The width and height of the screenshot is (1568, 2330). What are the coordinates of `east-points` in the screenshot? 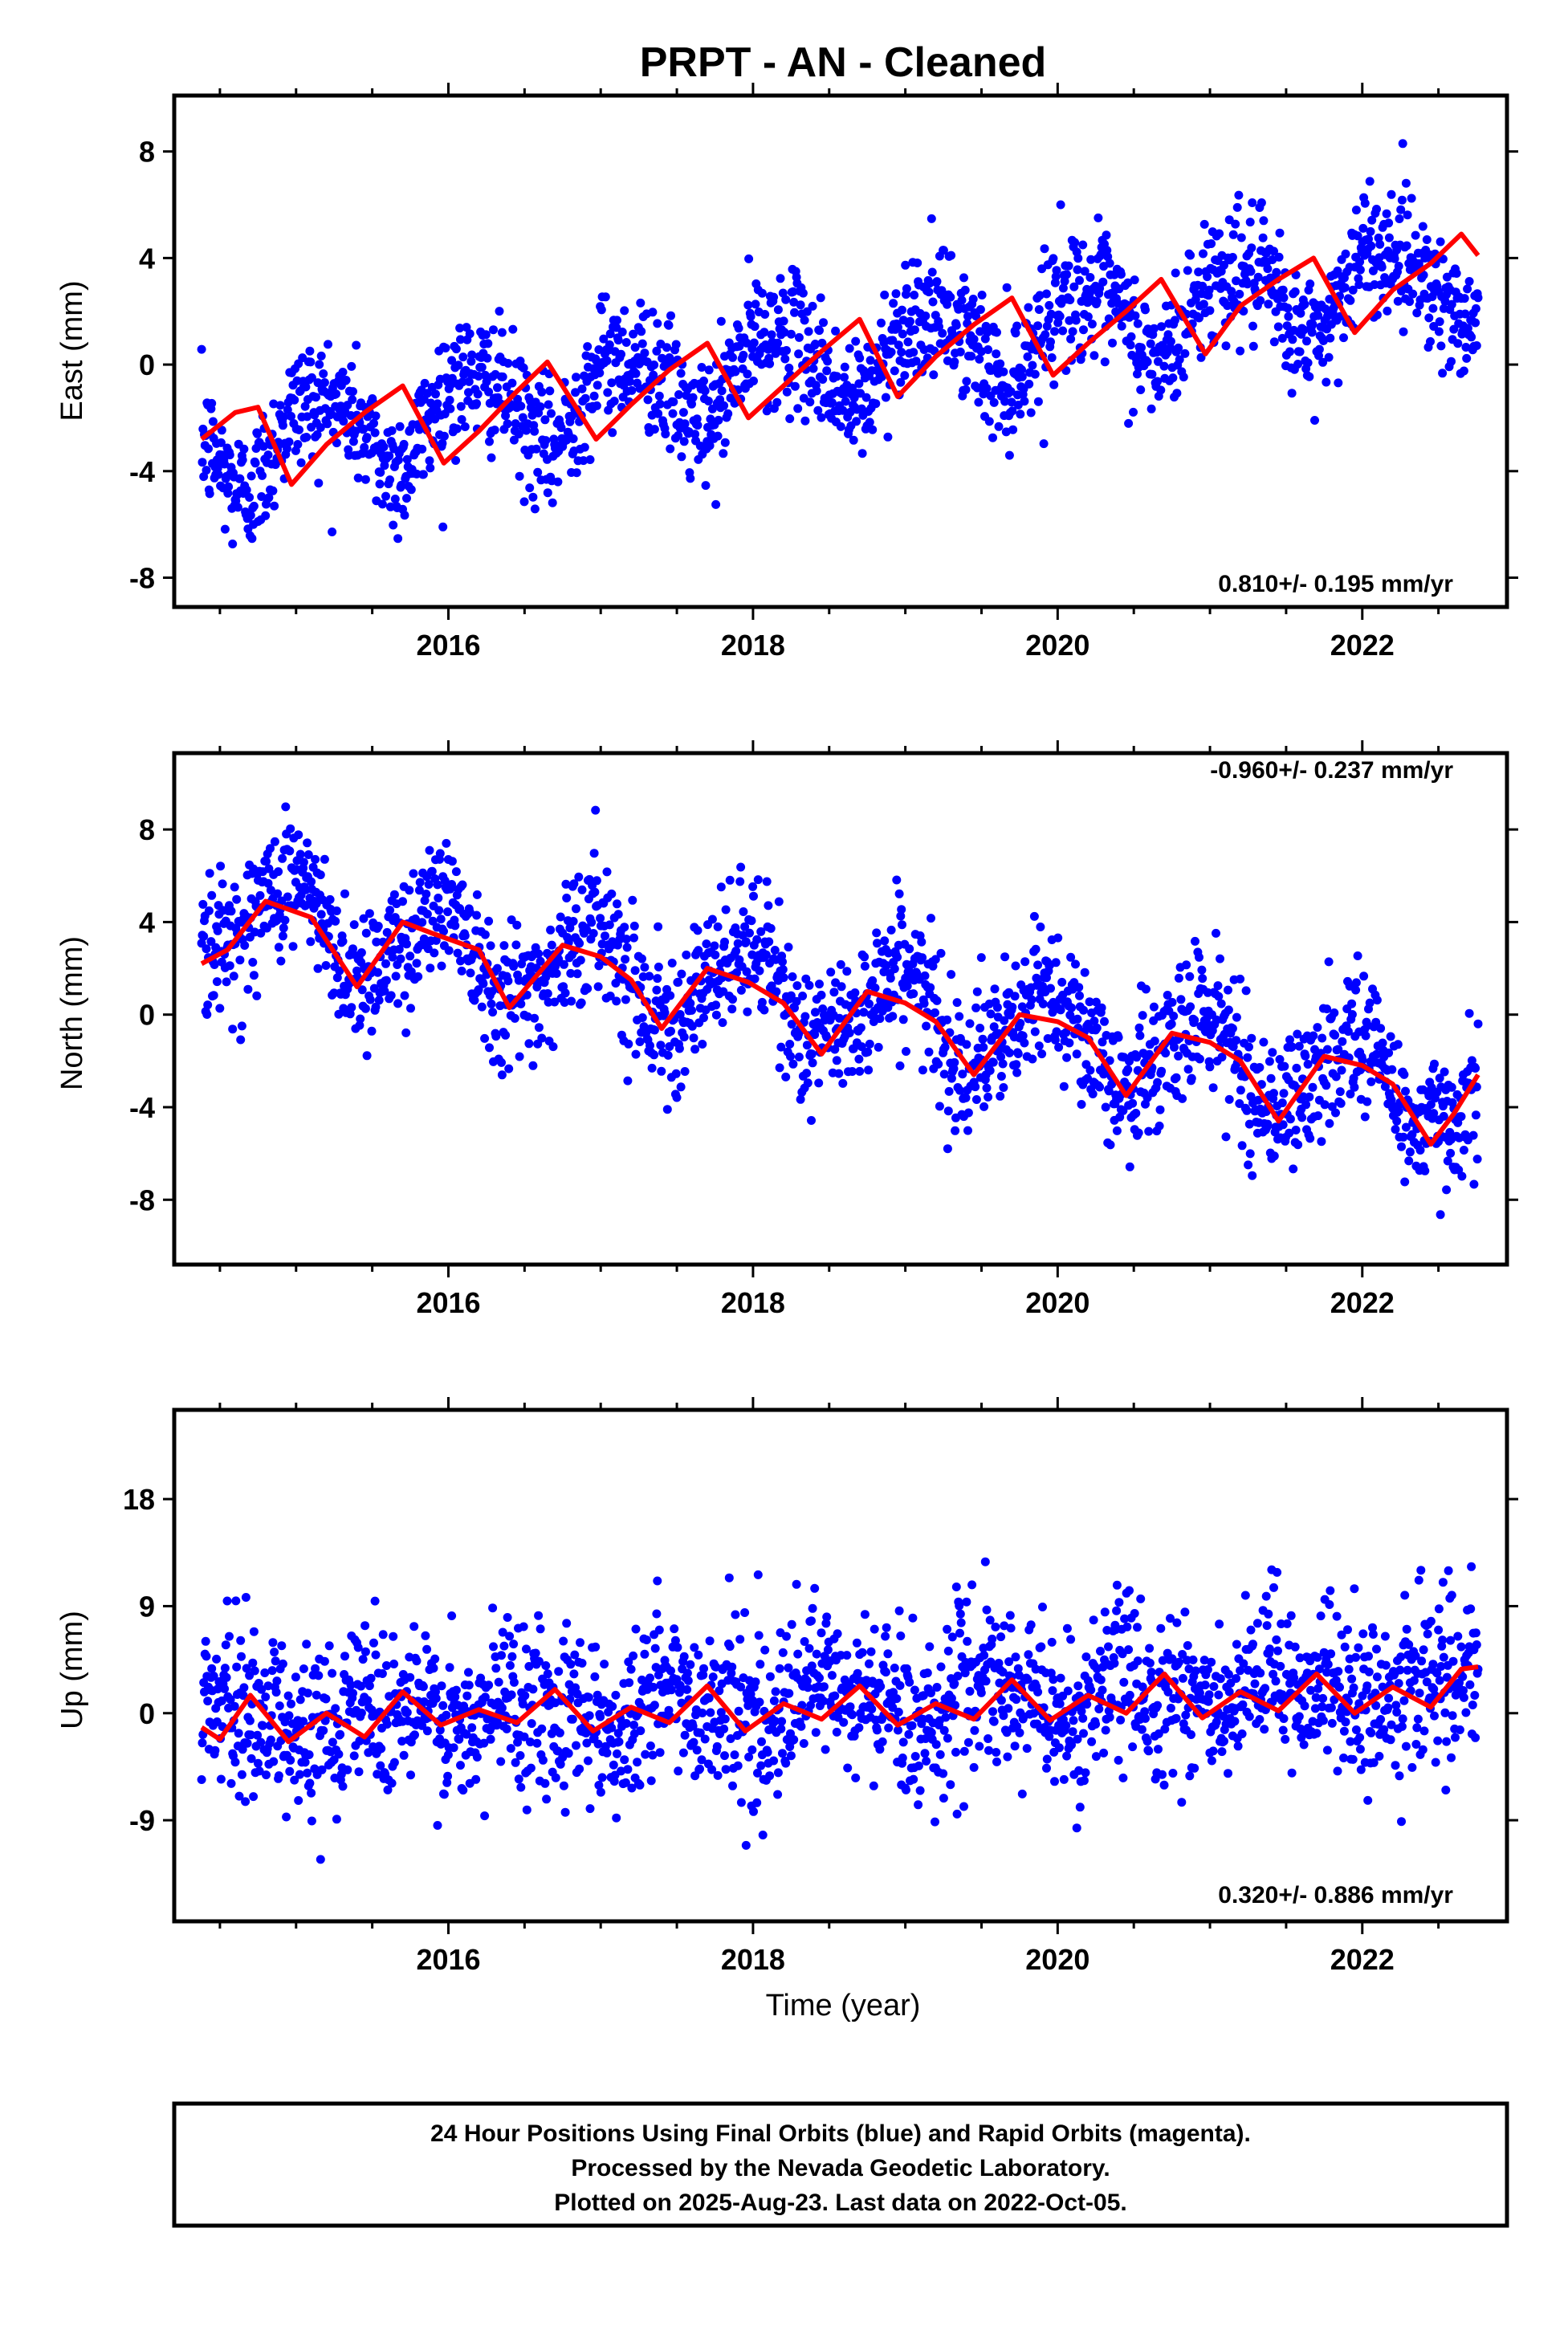 It's located at (840, 343).